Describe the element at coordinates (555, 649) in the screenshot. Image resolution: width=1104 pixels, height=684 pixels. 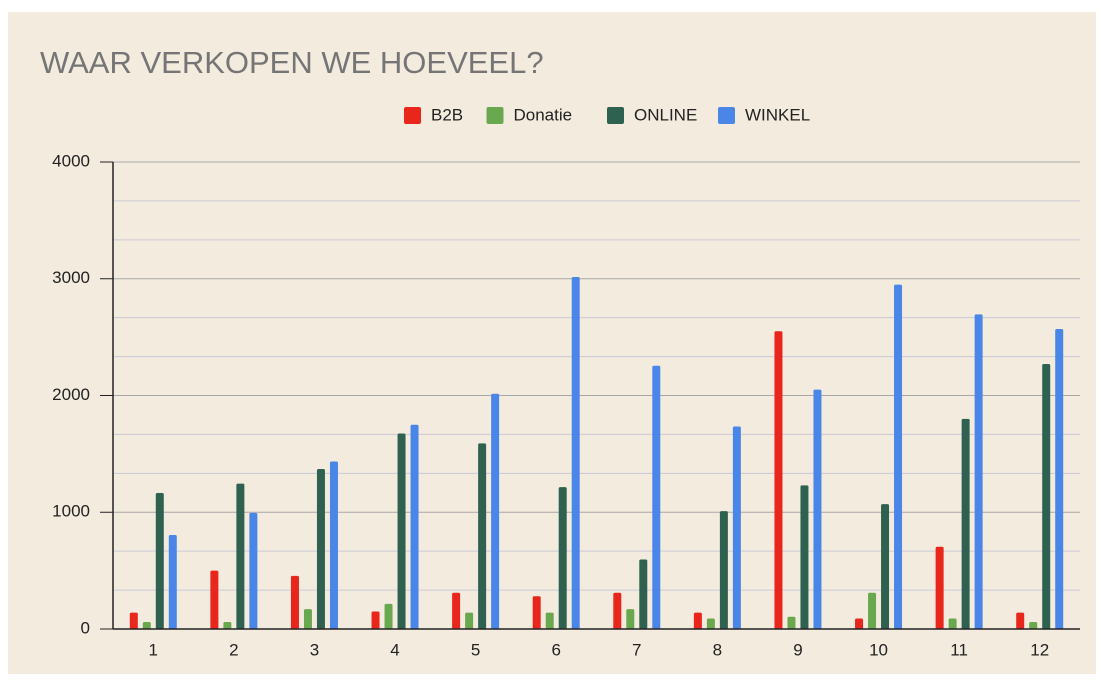
I see `x-tick-label: 6` at that location.